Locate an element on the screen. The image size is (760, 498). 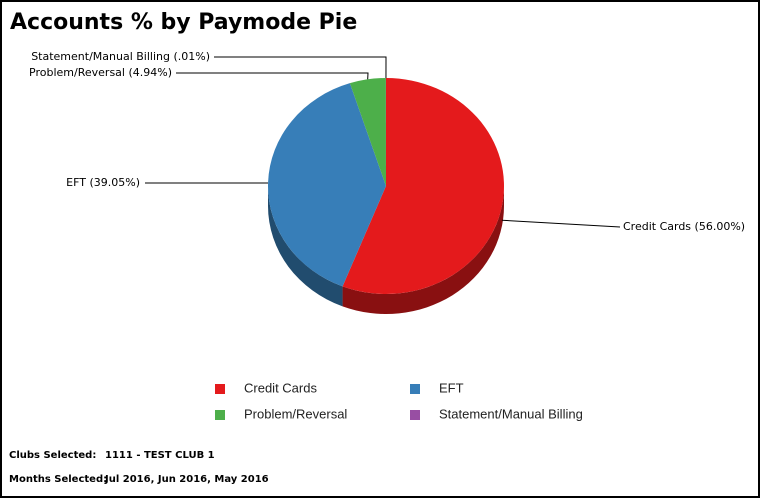
data-label: Credit Cards (56.00%) is located at coordinates (684, 226).